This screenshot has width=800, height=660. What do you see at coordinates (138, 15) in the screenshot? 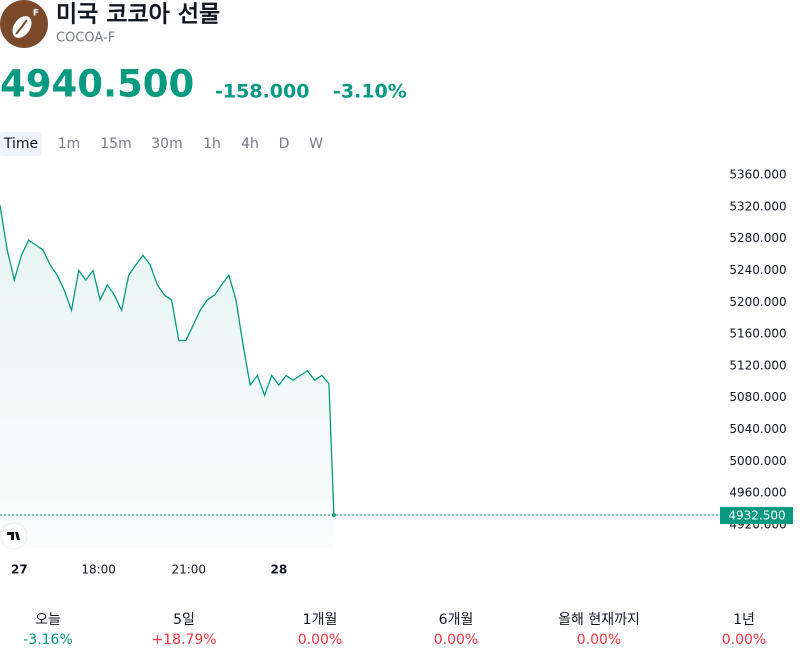
I see `title: 미국 코코아 선물` at bounding box center [138, 15].